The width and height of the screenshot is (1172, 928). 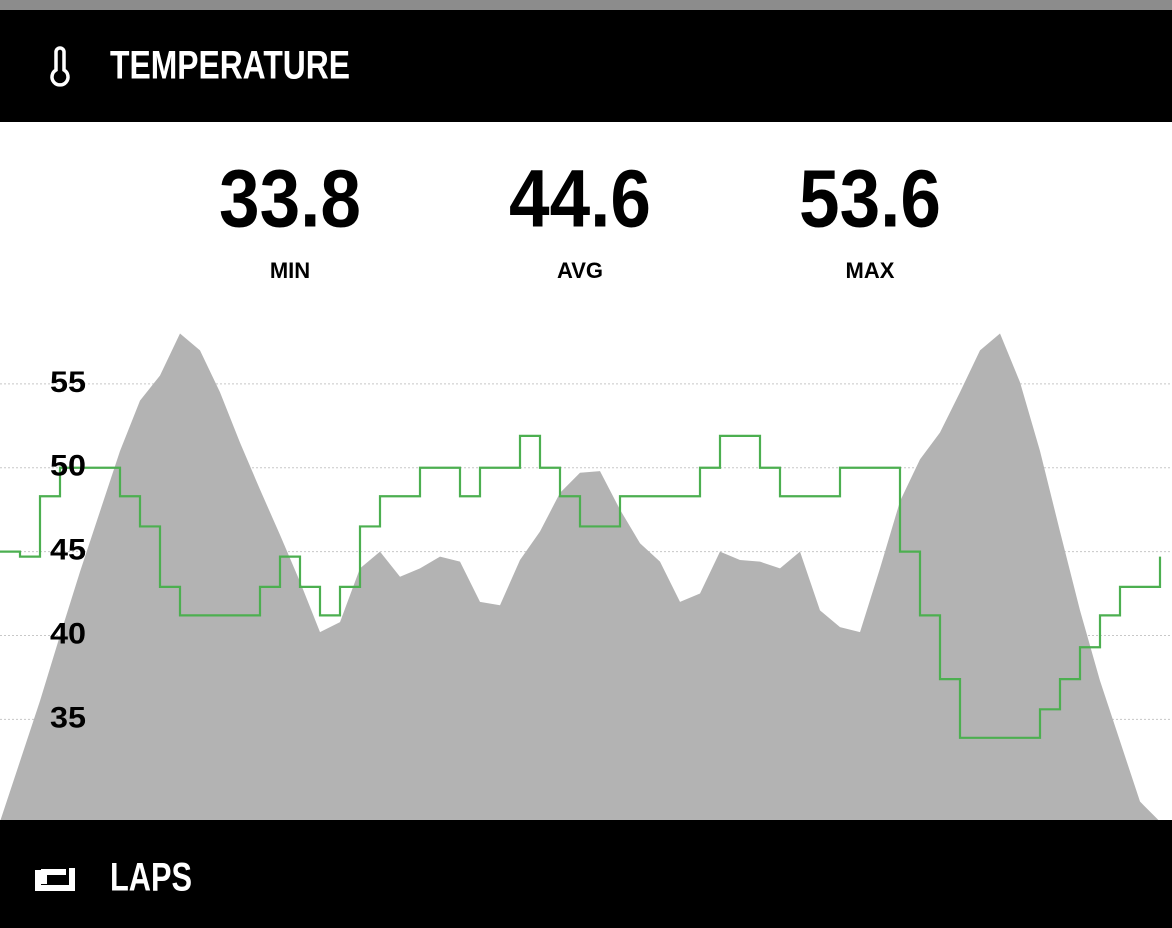 I want to click on y-tick-label: 45, so click(x=68, y=550).